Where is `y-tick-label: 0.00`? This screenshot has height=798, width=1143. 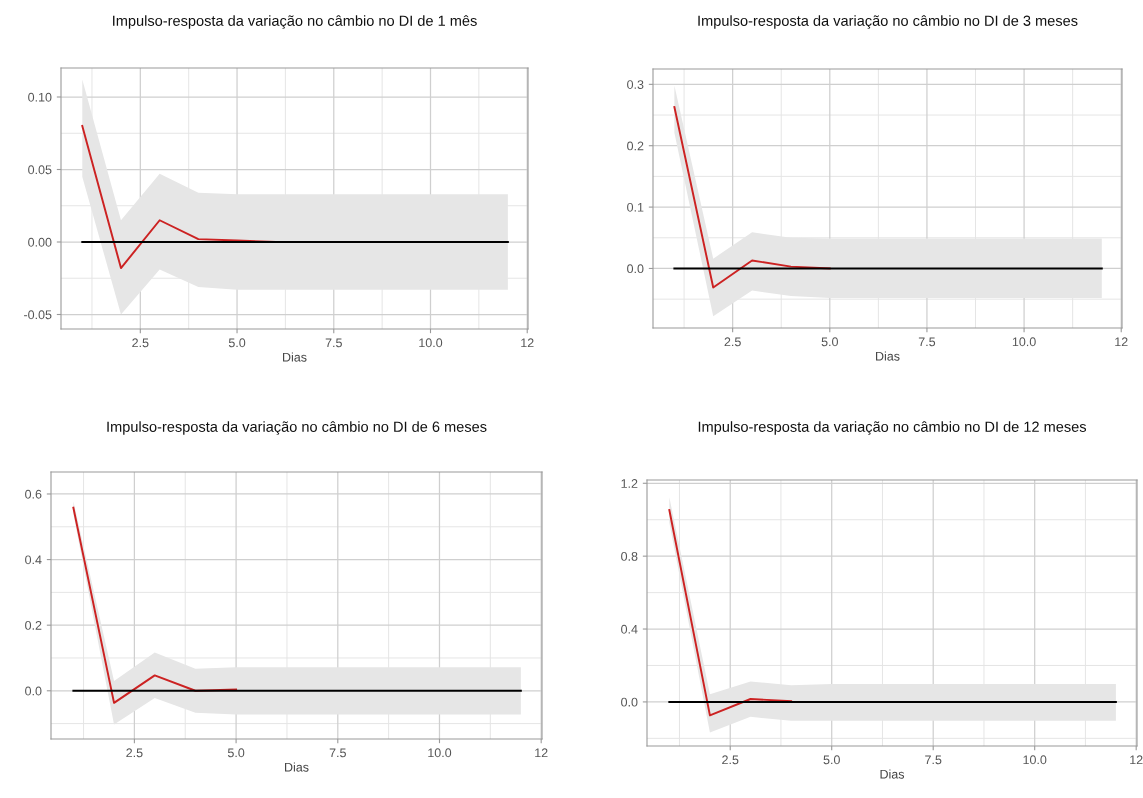
y-tick-label: 0.00 is located at coordinates (40, 242).